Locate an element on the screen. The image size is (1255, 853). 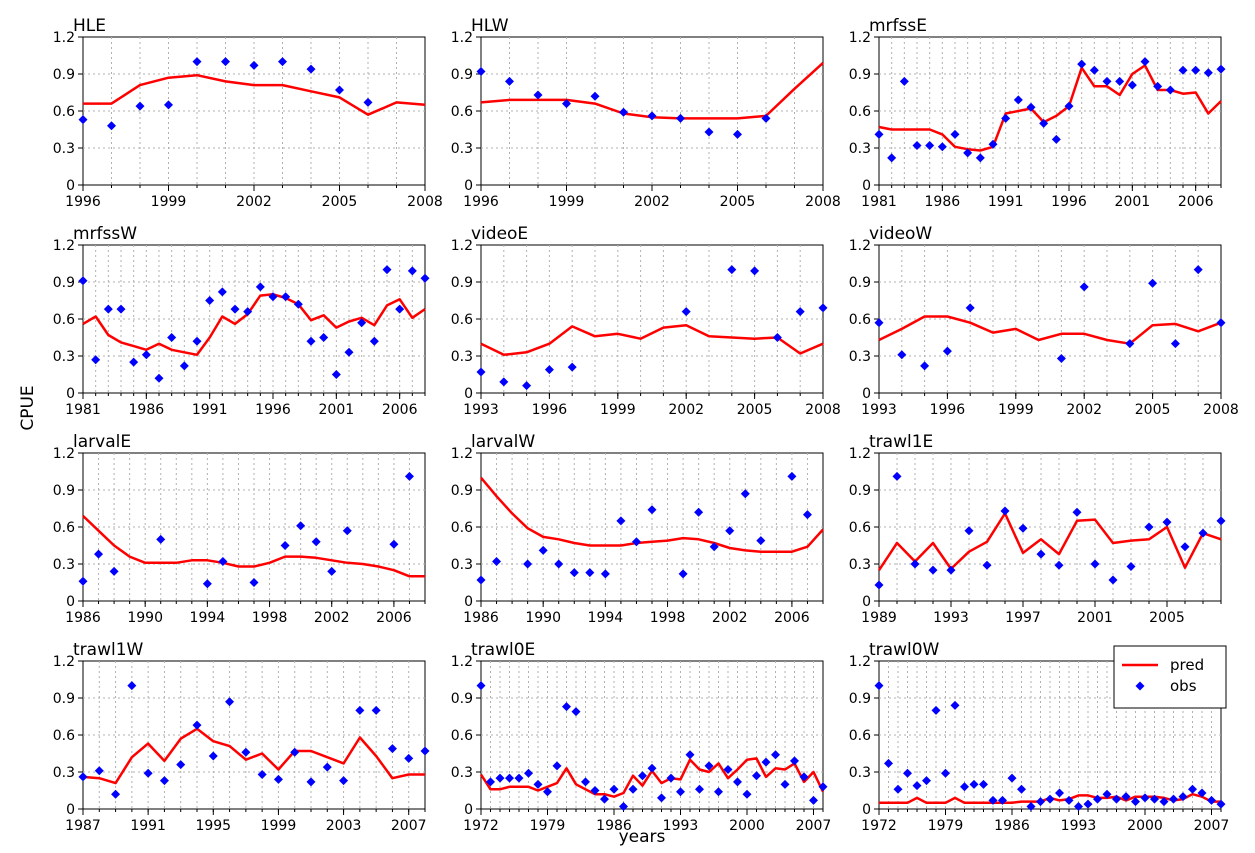
x-tick-label: 1994 is located at coordinates (606, 618).